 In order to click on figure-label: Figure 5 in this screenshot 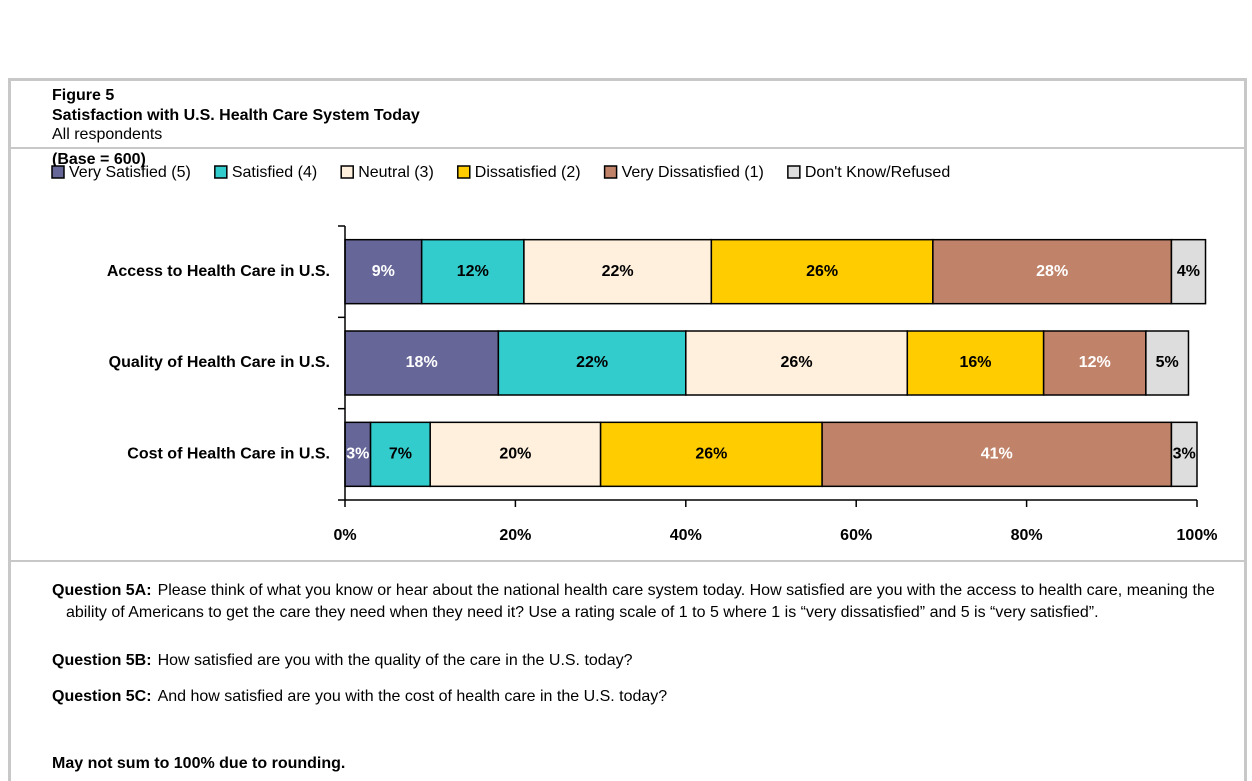, I will do `click(83, 95)`.